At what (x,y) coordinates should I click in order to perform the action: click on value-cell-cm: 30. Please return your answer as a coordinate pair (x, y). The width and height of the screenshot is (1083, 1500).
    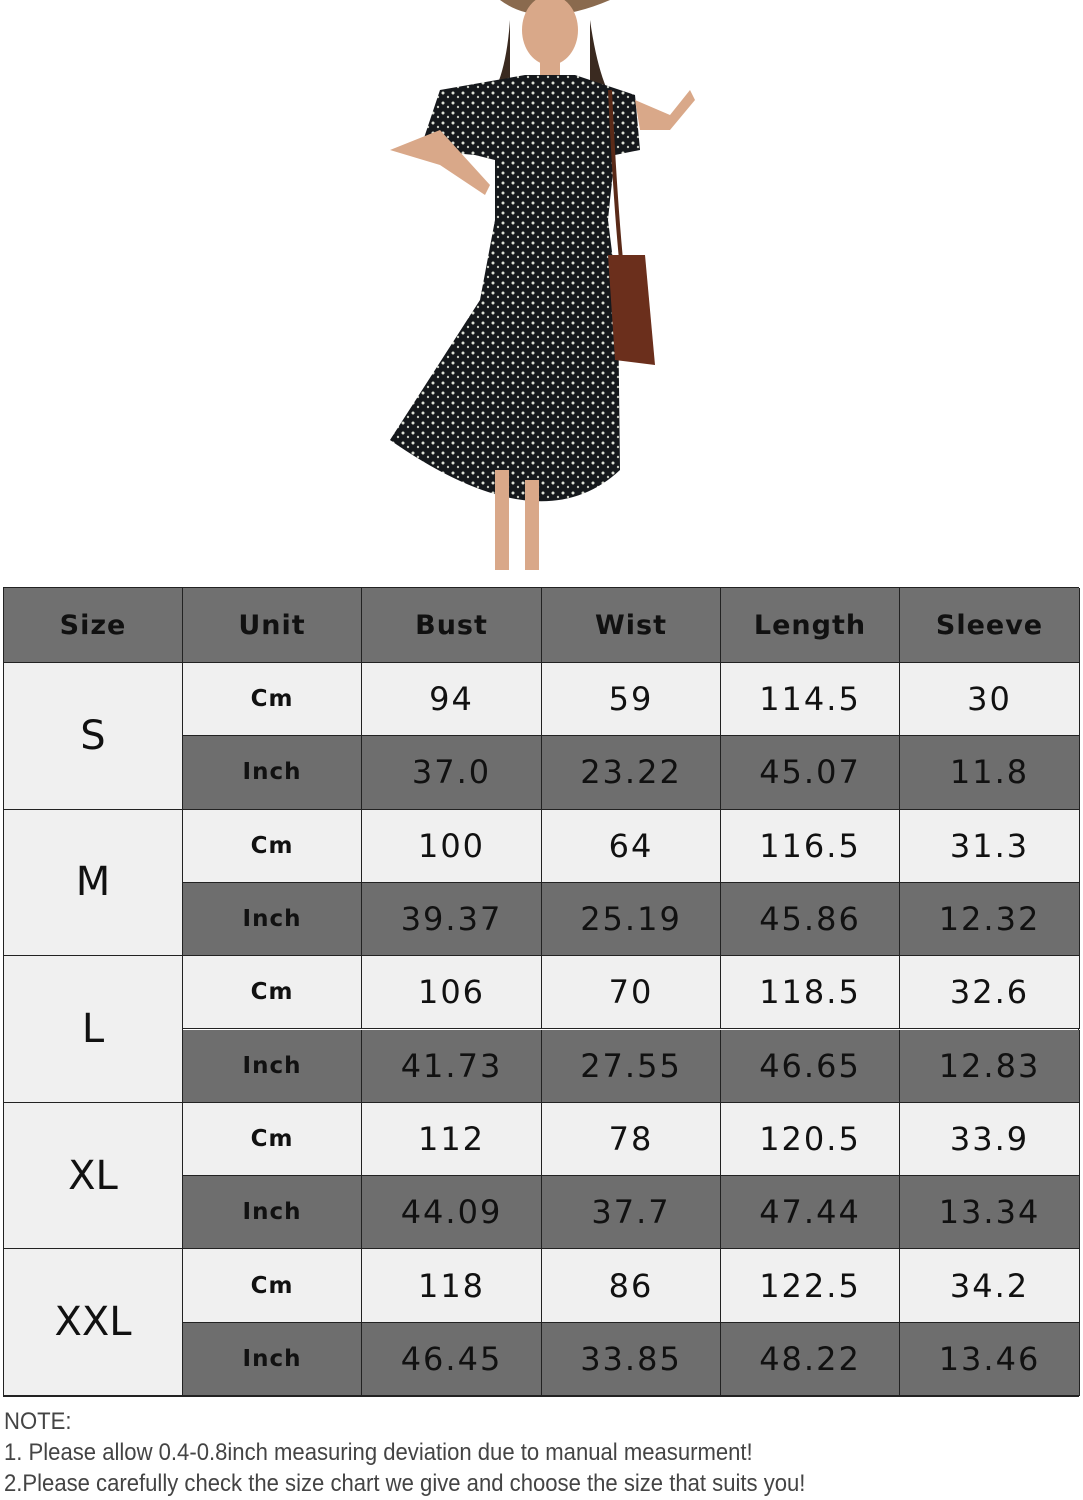
    Looking at the image, I should click on (990, 700).